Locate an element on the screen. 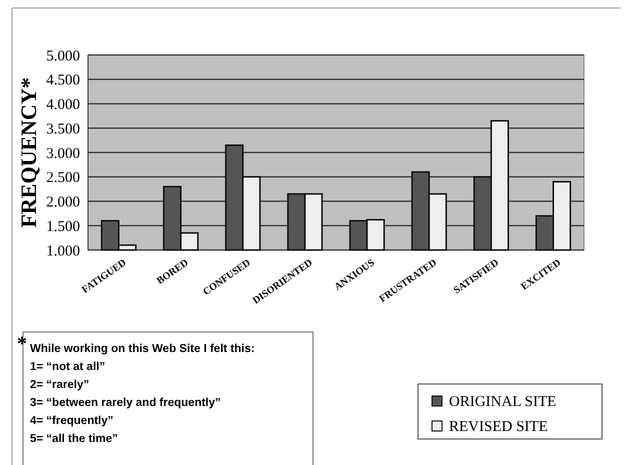 The image size is (629, 465). y-tick-label: 2.000 is located at coordinates (63, 202).